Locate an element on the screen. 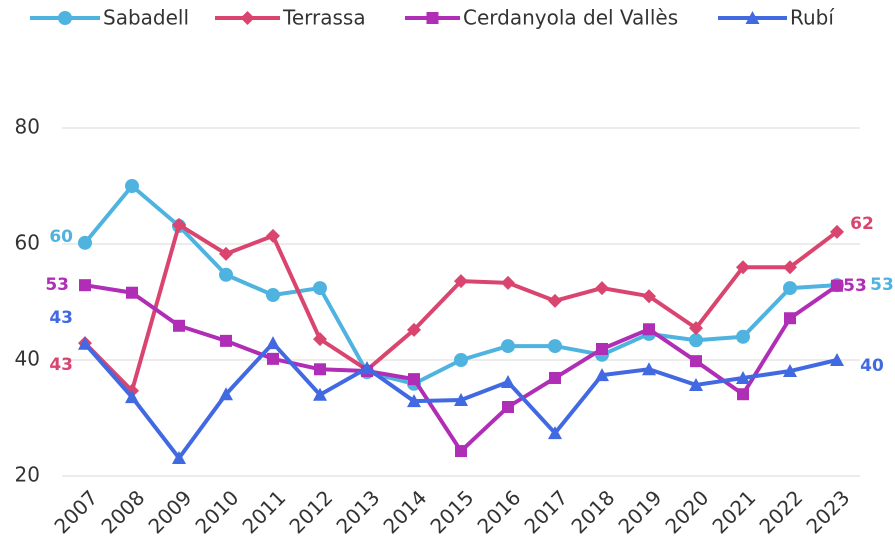 The width and height of the screenshot is (895, 549). x-tick-label: 2010 is located at coordinates (216, 511).